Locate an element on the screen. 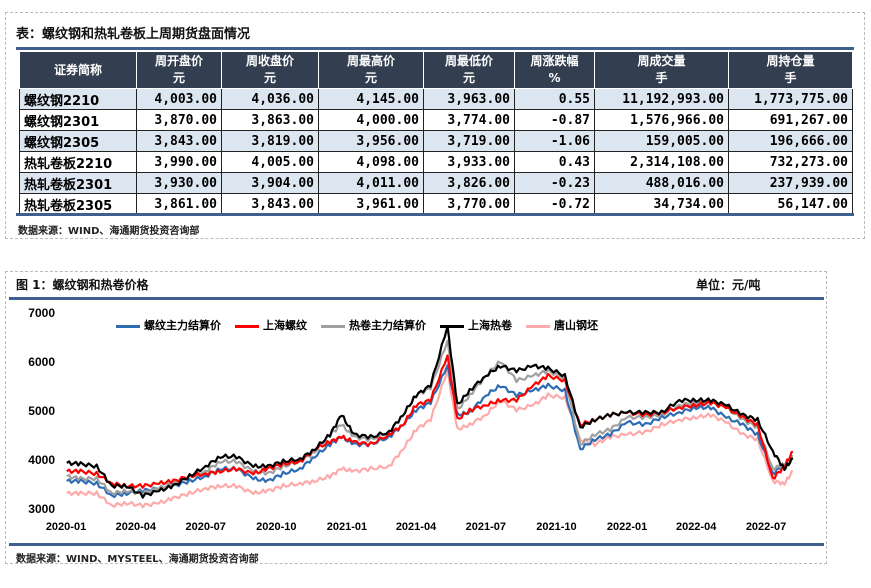  value-cell: 3,861.00 is located at coordinates (179, 204).